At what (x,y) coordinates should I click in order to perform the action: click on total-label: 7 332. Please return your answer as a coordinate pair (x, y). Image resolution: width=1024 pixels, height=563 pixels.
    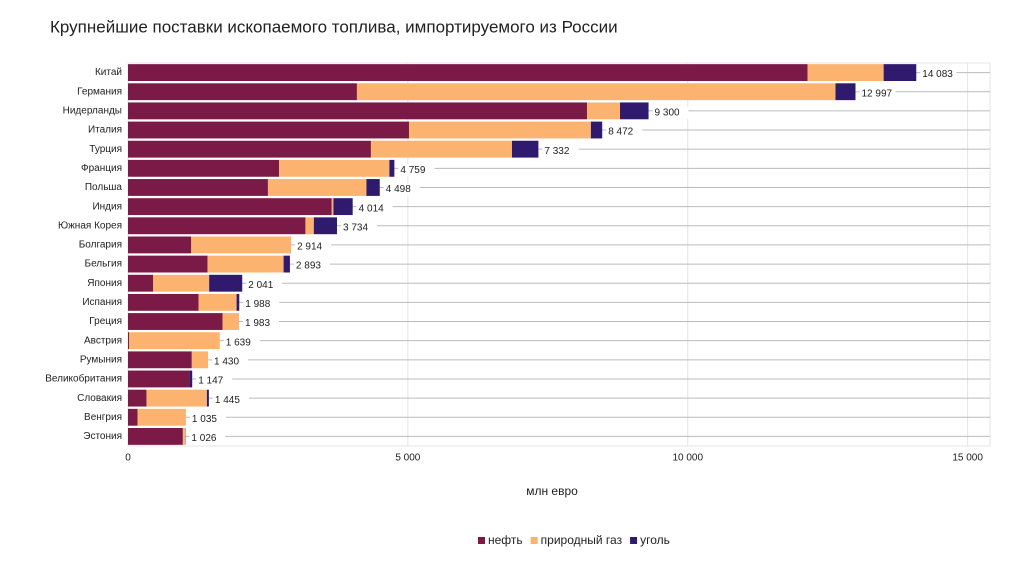
    Looking at the image, I should click on (556, 151).